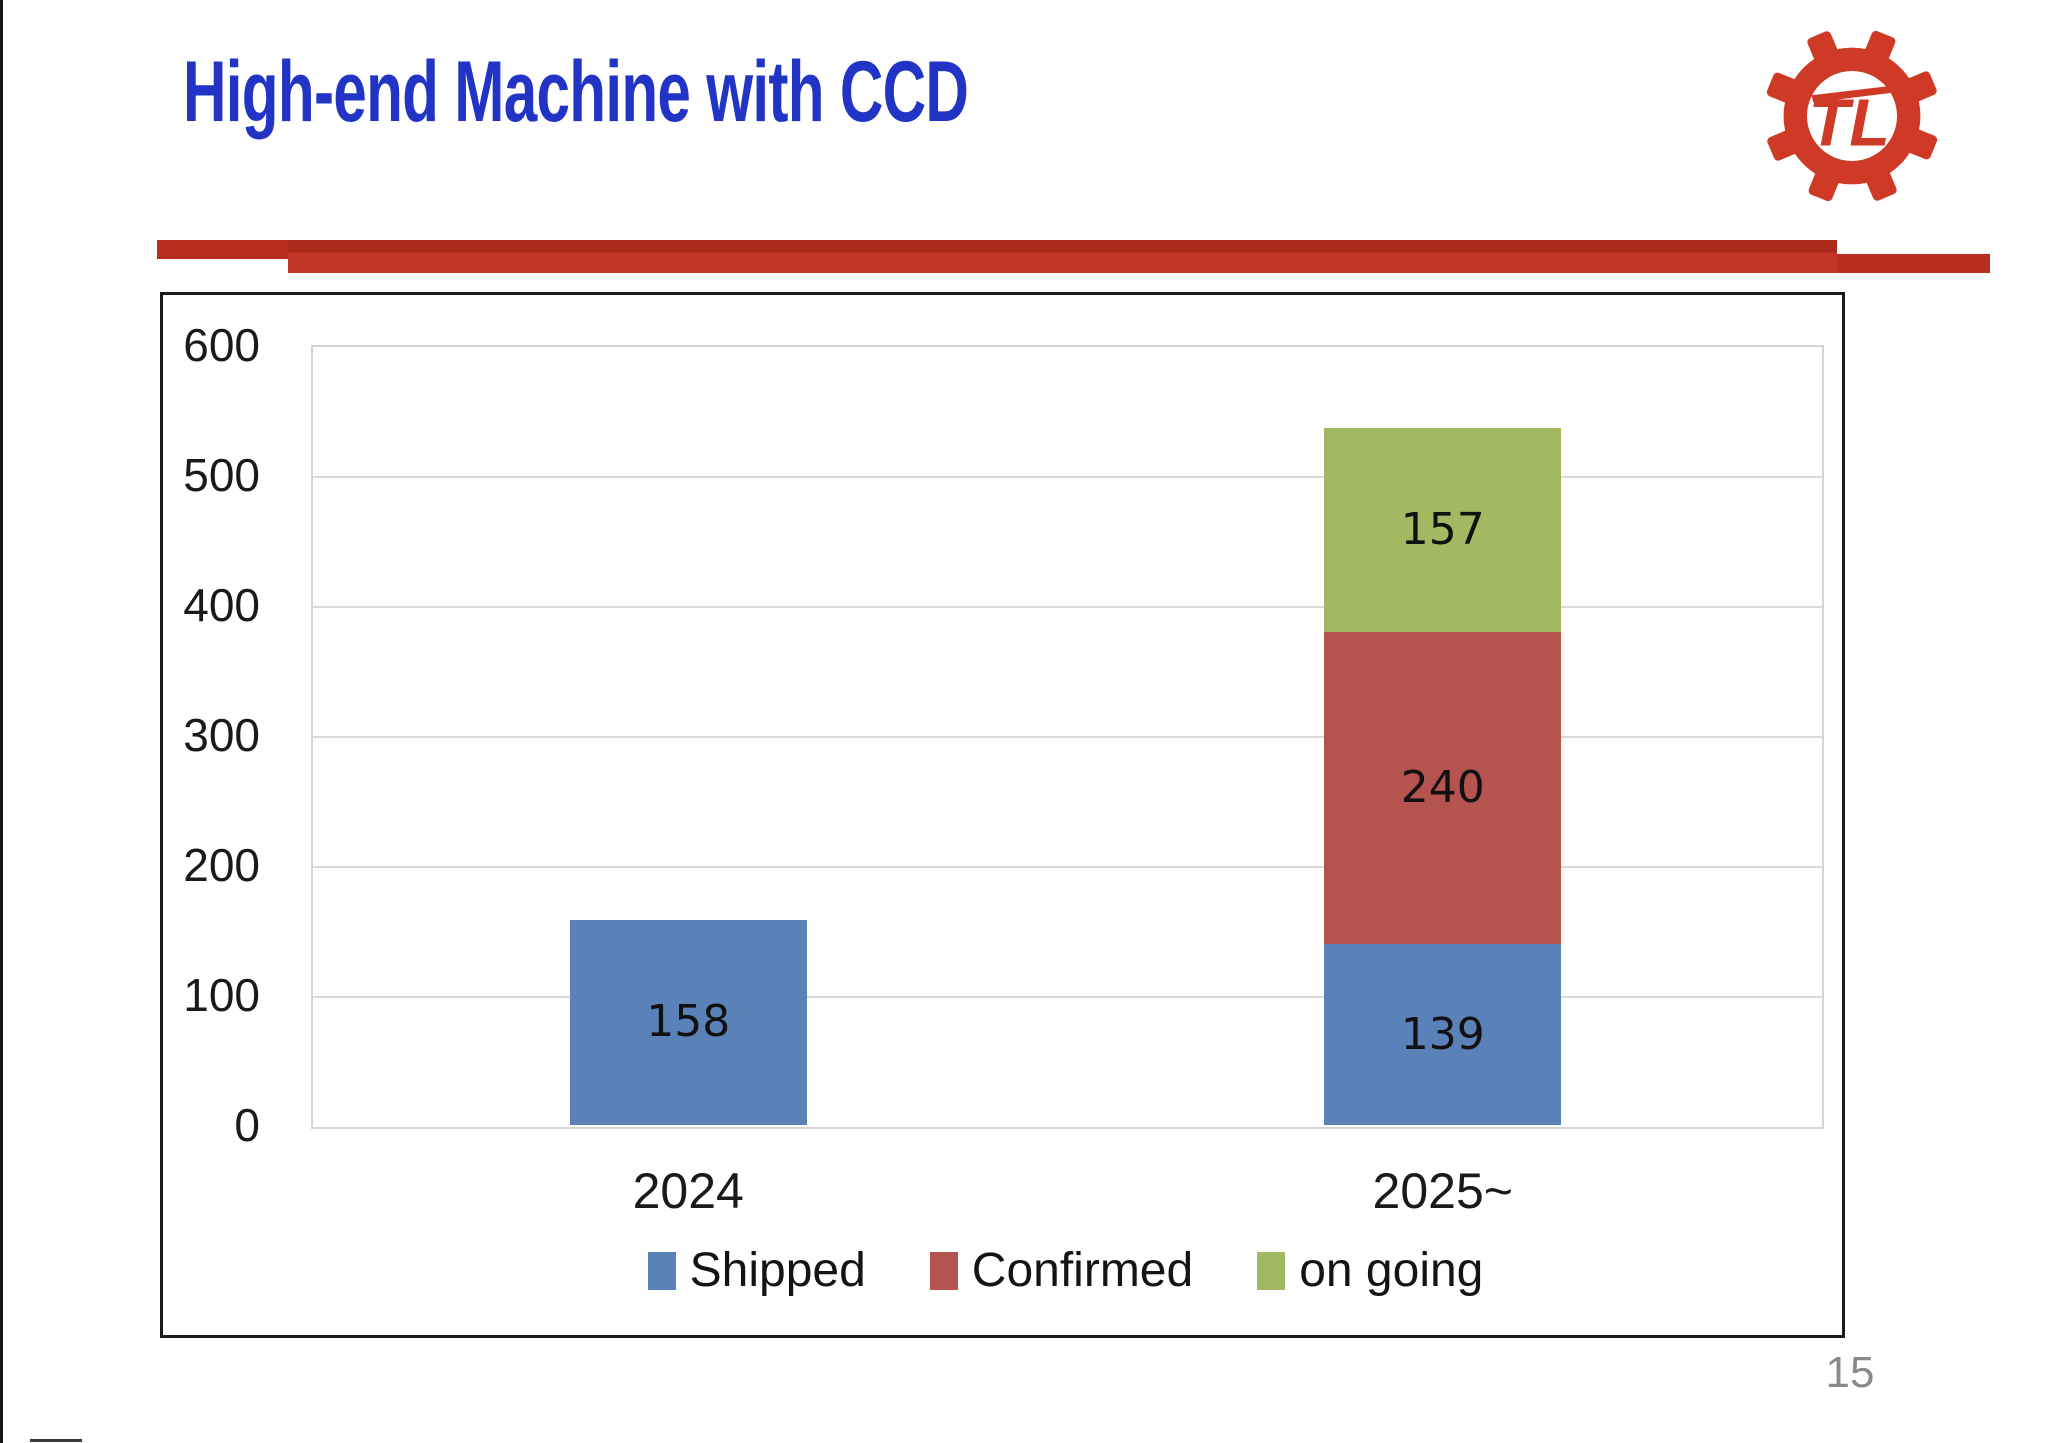 This screenshot has height=1443, width=2048. I want to click on y-axis-tick-label: 100, so click(221, 995).